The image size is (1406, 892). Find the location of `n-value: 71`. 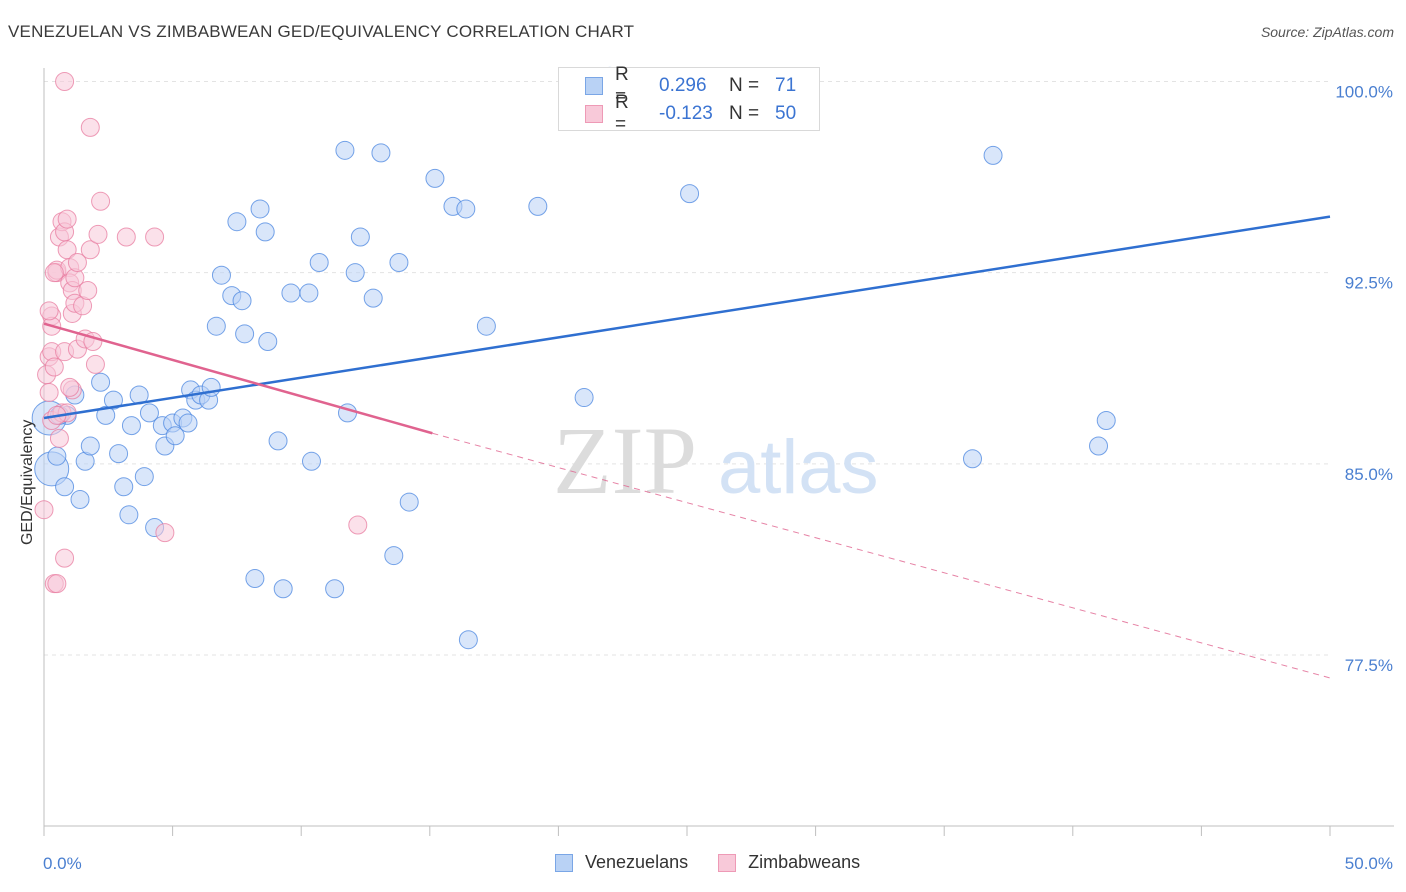

n-value: 71 is located at coordinates (786, 85).